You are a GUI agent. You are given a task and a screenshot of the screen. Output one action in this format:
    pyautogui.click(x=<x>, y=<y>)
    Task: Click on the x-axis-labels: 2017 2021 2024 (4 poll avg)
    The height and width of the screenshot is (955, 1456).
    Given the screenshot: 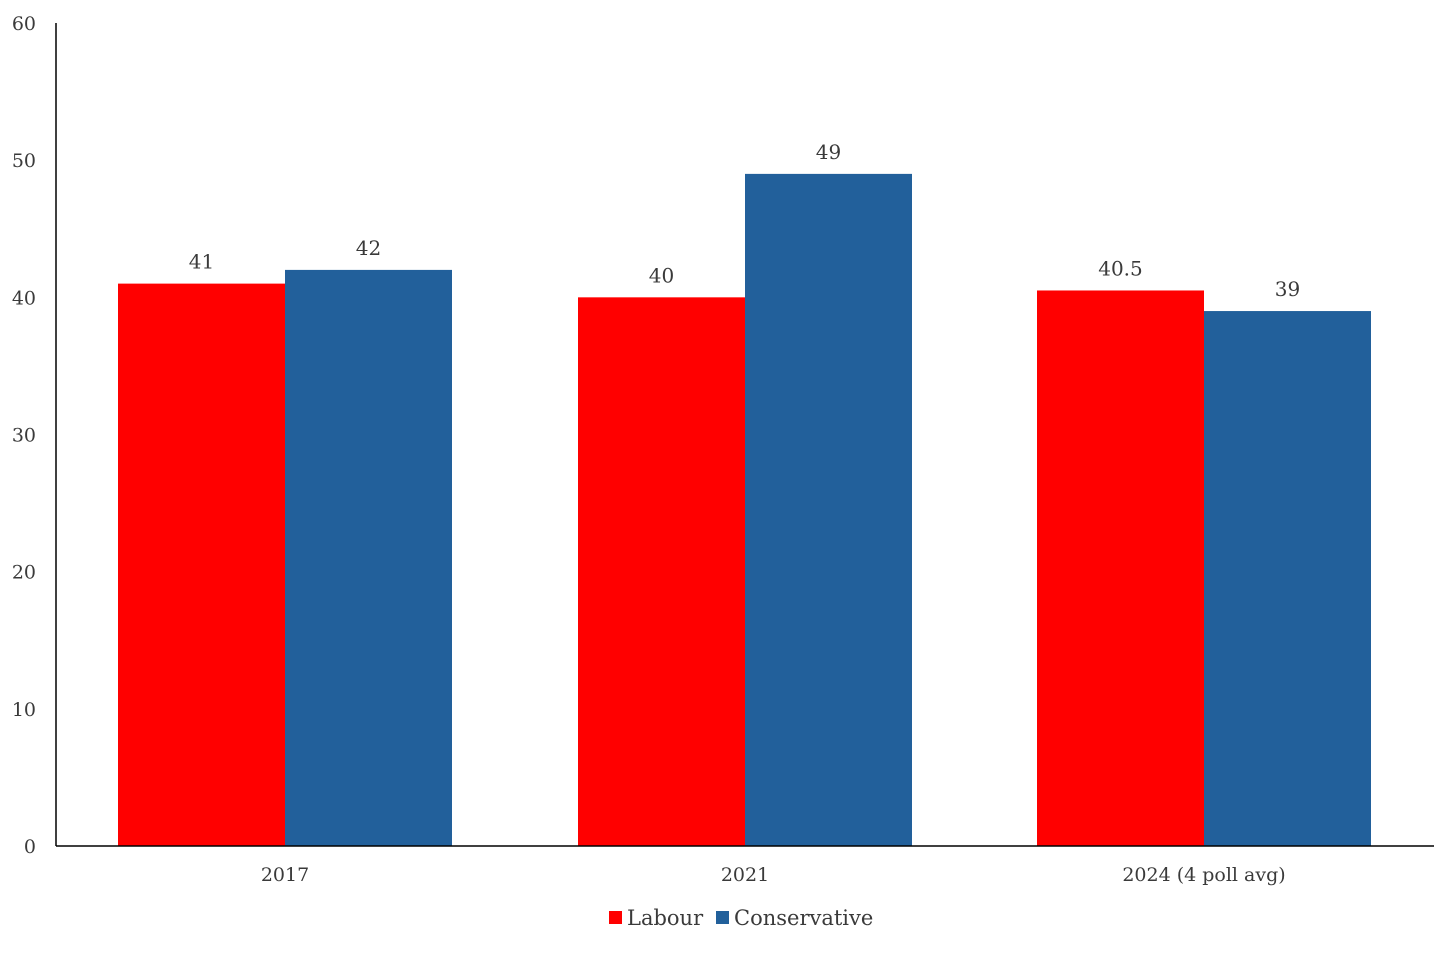 What is the action you would take?
    pyautogui.click(x=773, y=875)
    